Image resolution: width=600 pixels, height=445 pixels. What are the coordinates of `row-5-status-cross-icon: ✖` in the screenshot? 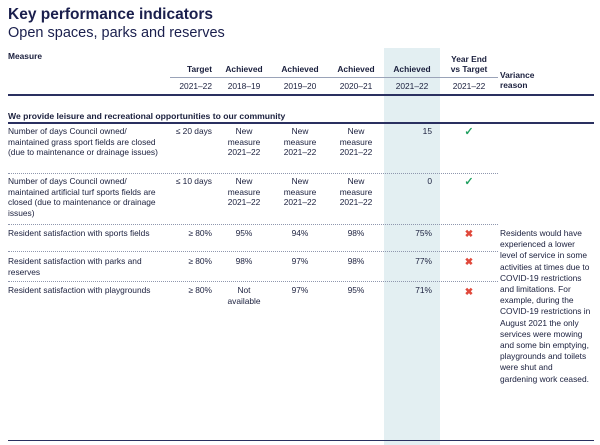 It's located at (469, 292).